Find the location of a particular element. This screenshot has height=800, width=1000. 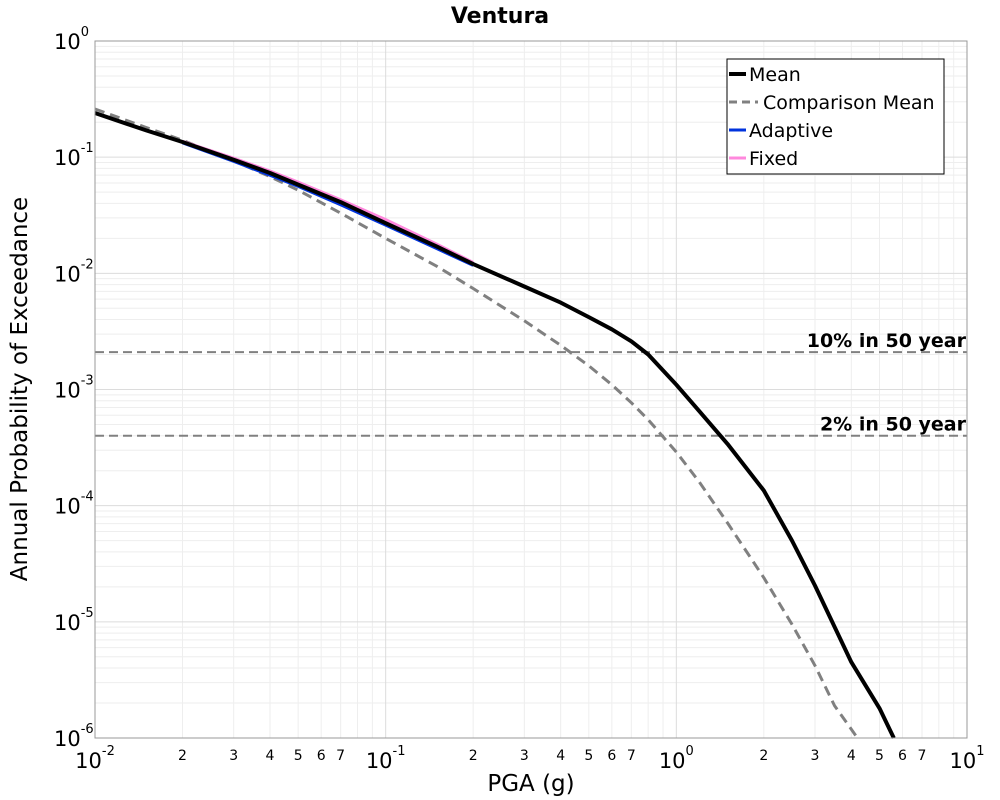

legend: Mean Comparison Mean Adaptive Fixed is located at coordinates (835, 116).